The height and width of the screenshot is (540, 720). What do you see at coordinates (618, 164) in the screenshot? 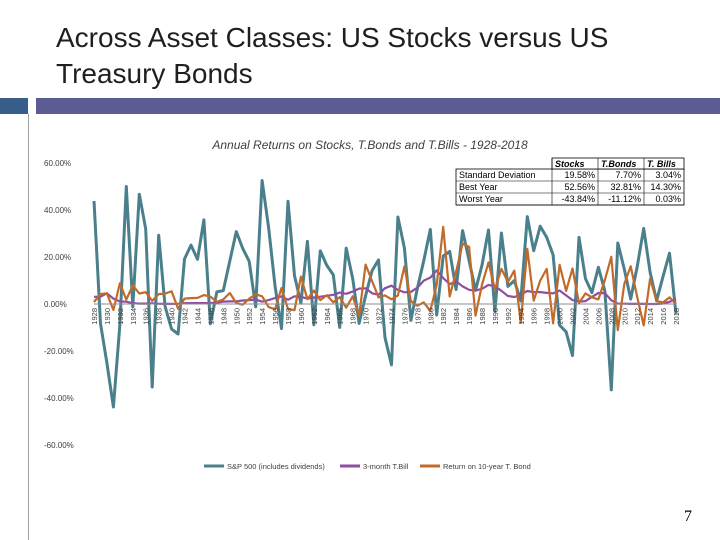
I see `stats-table-header: T.Bonds` at bounding box center [618, 164].